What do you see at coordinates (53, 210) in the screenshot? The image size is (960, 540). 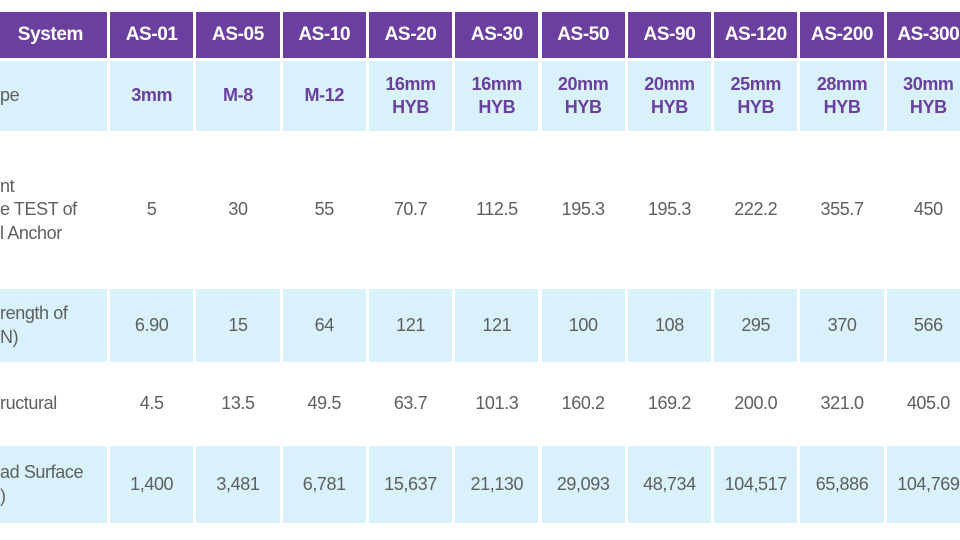 I see `row-label: nt e TEST of l Anchor` at bounding box center [53, 210].